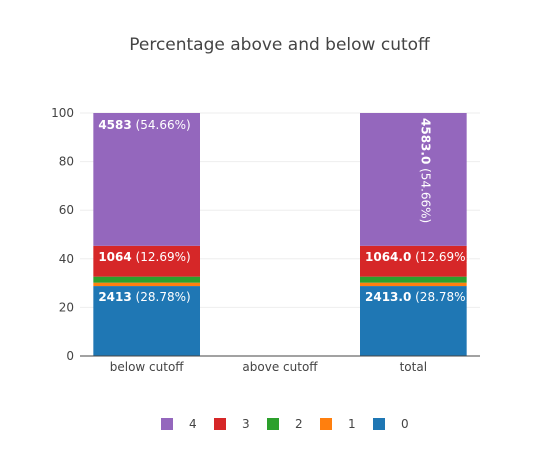 The width and height of the screenshot is (559, 450). Describe the element at coordinates (299, 424) in the screenshot. I see `legend-label: 2` at that location.